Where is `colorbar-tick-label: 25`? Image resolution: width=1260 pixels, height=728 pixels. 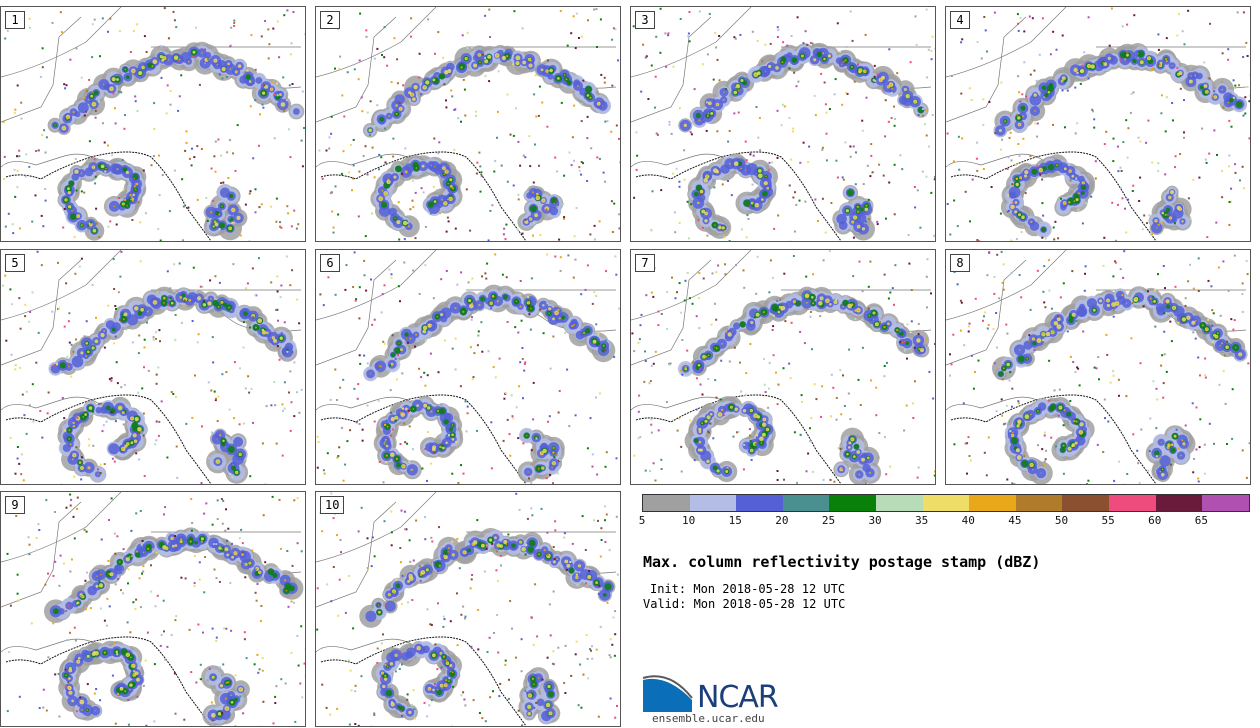
colorbar-tick-label: 25 is located at coordinates (828, 520).